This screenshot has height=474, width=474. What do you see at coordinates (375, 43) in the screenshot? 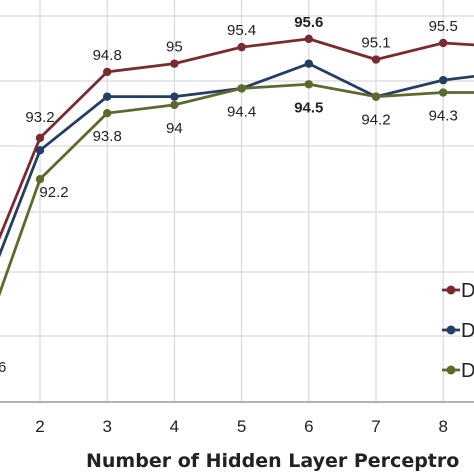
I see `data-label: 95.1` at bounding box center [375, 43].